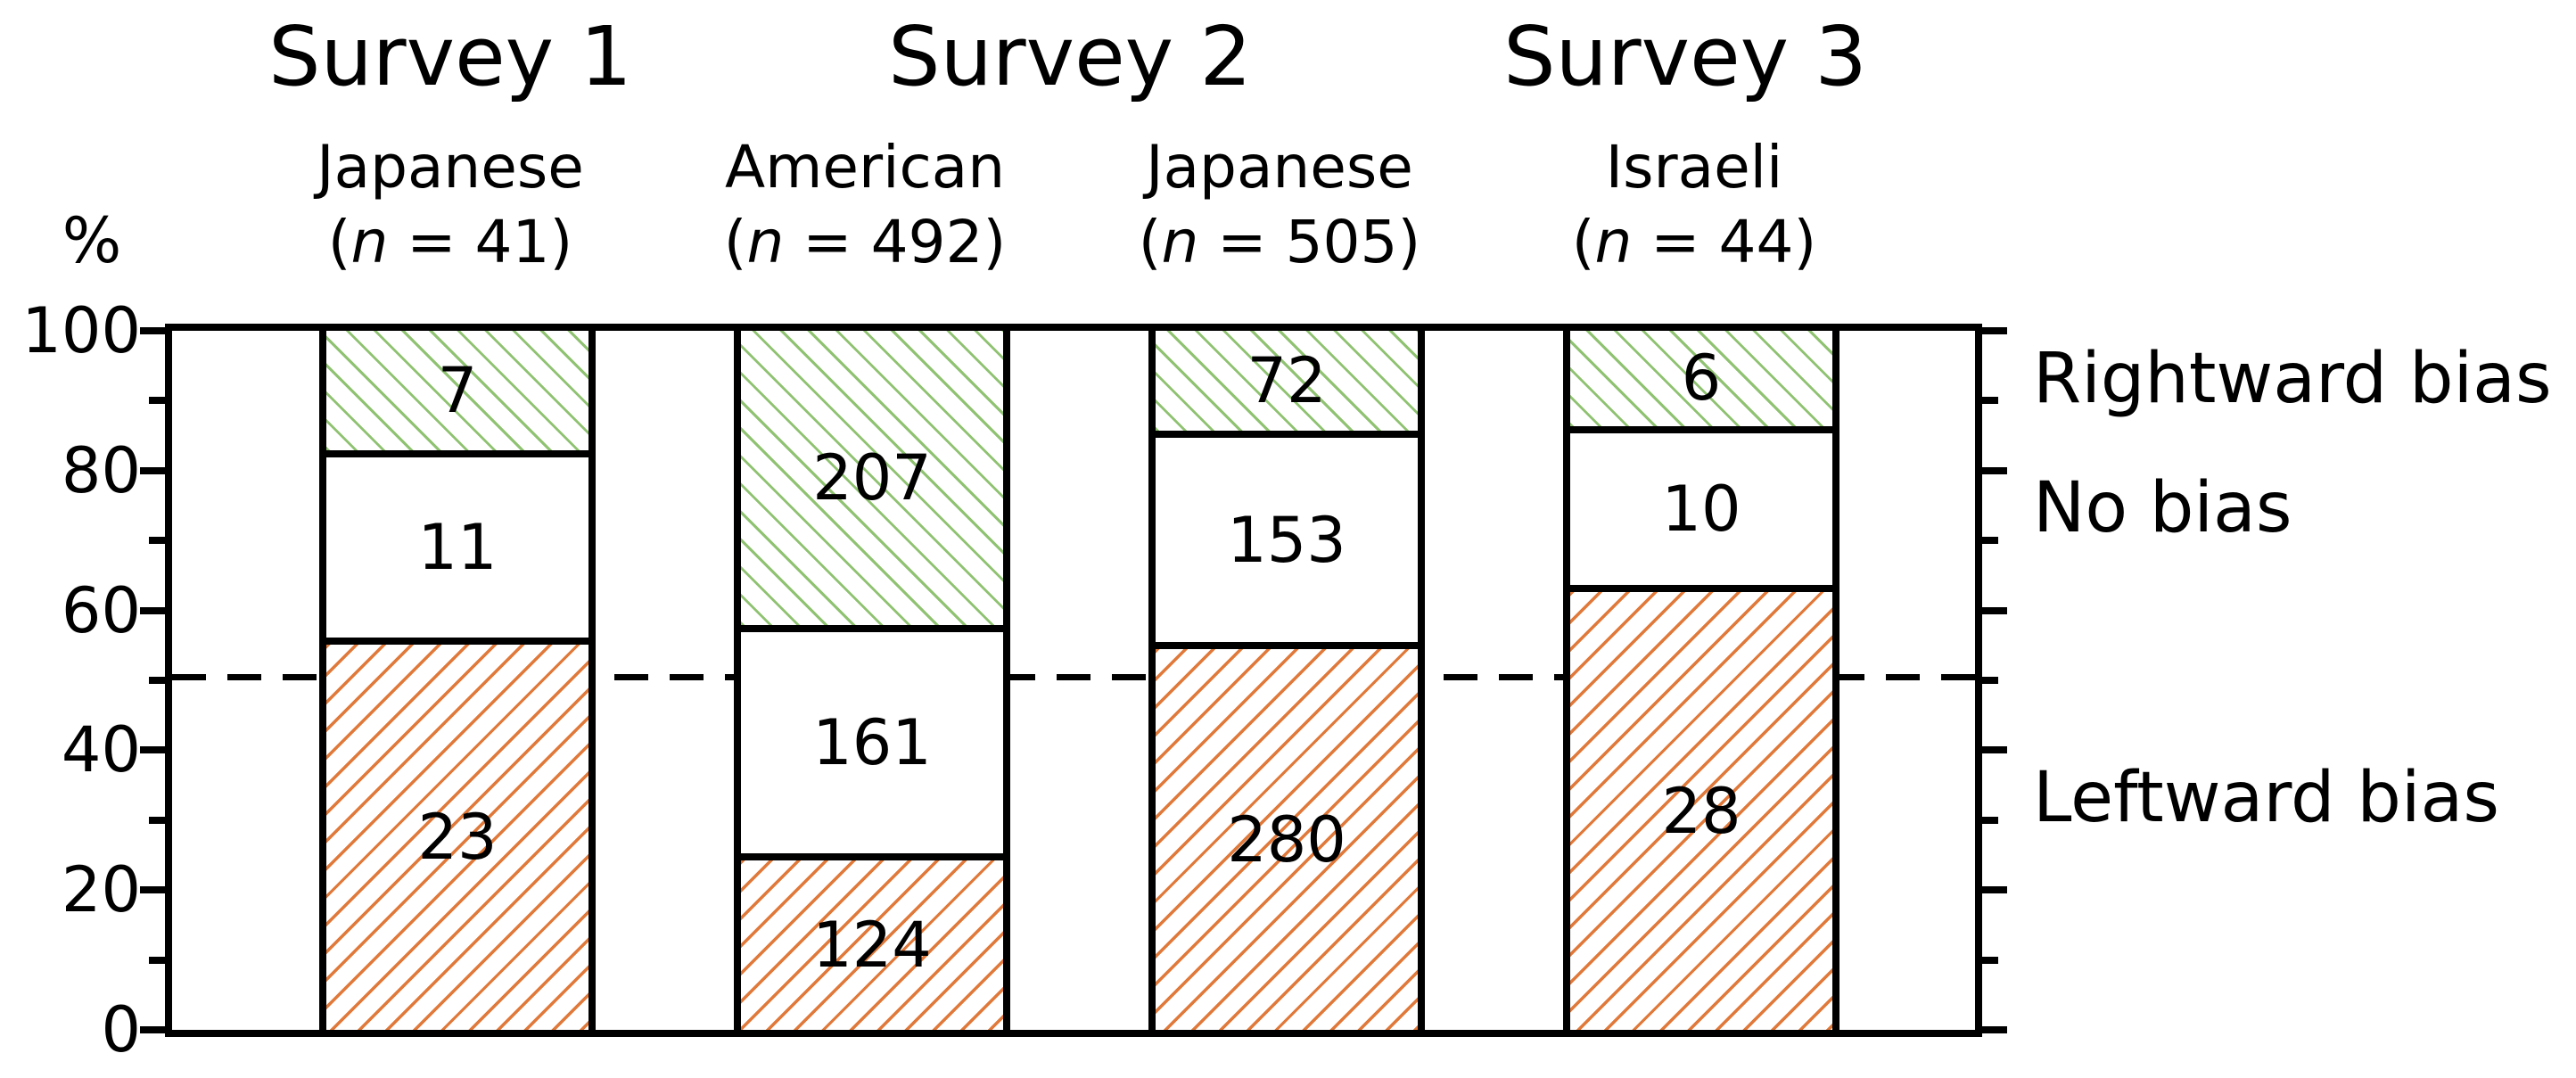  I want to click on stacked-bar-japanese-n505: 72 153 280, so click(1286, 680).